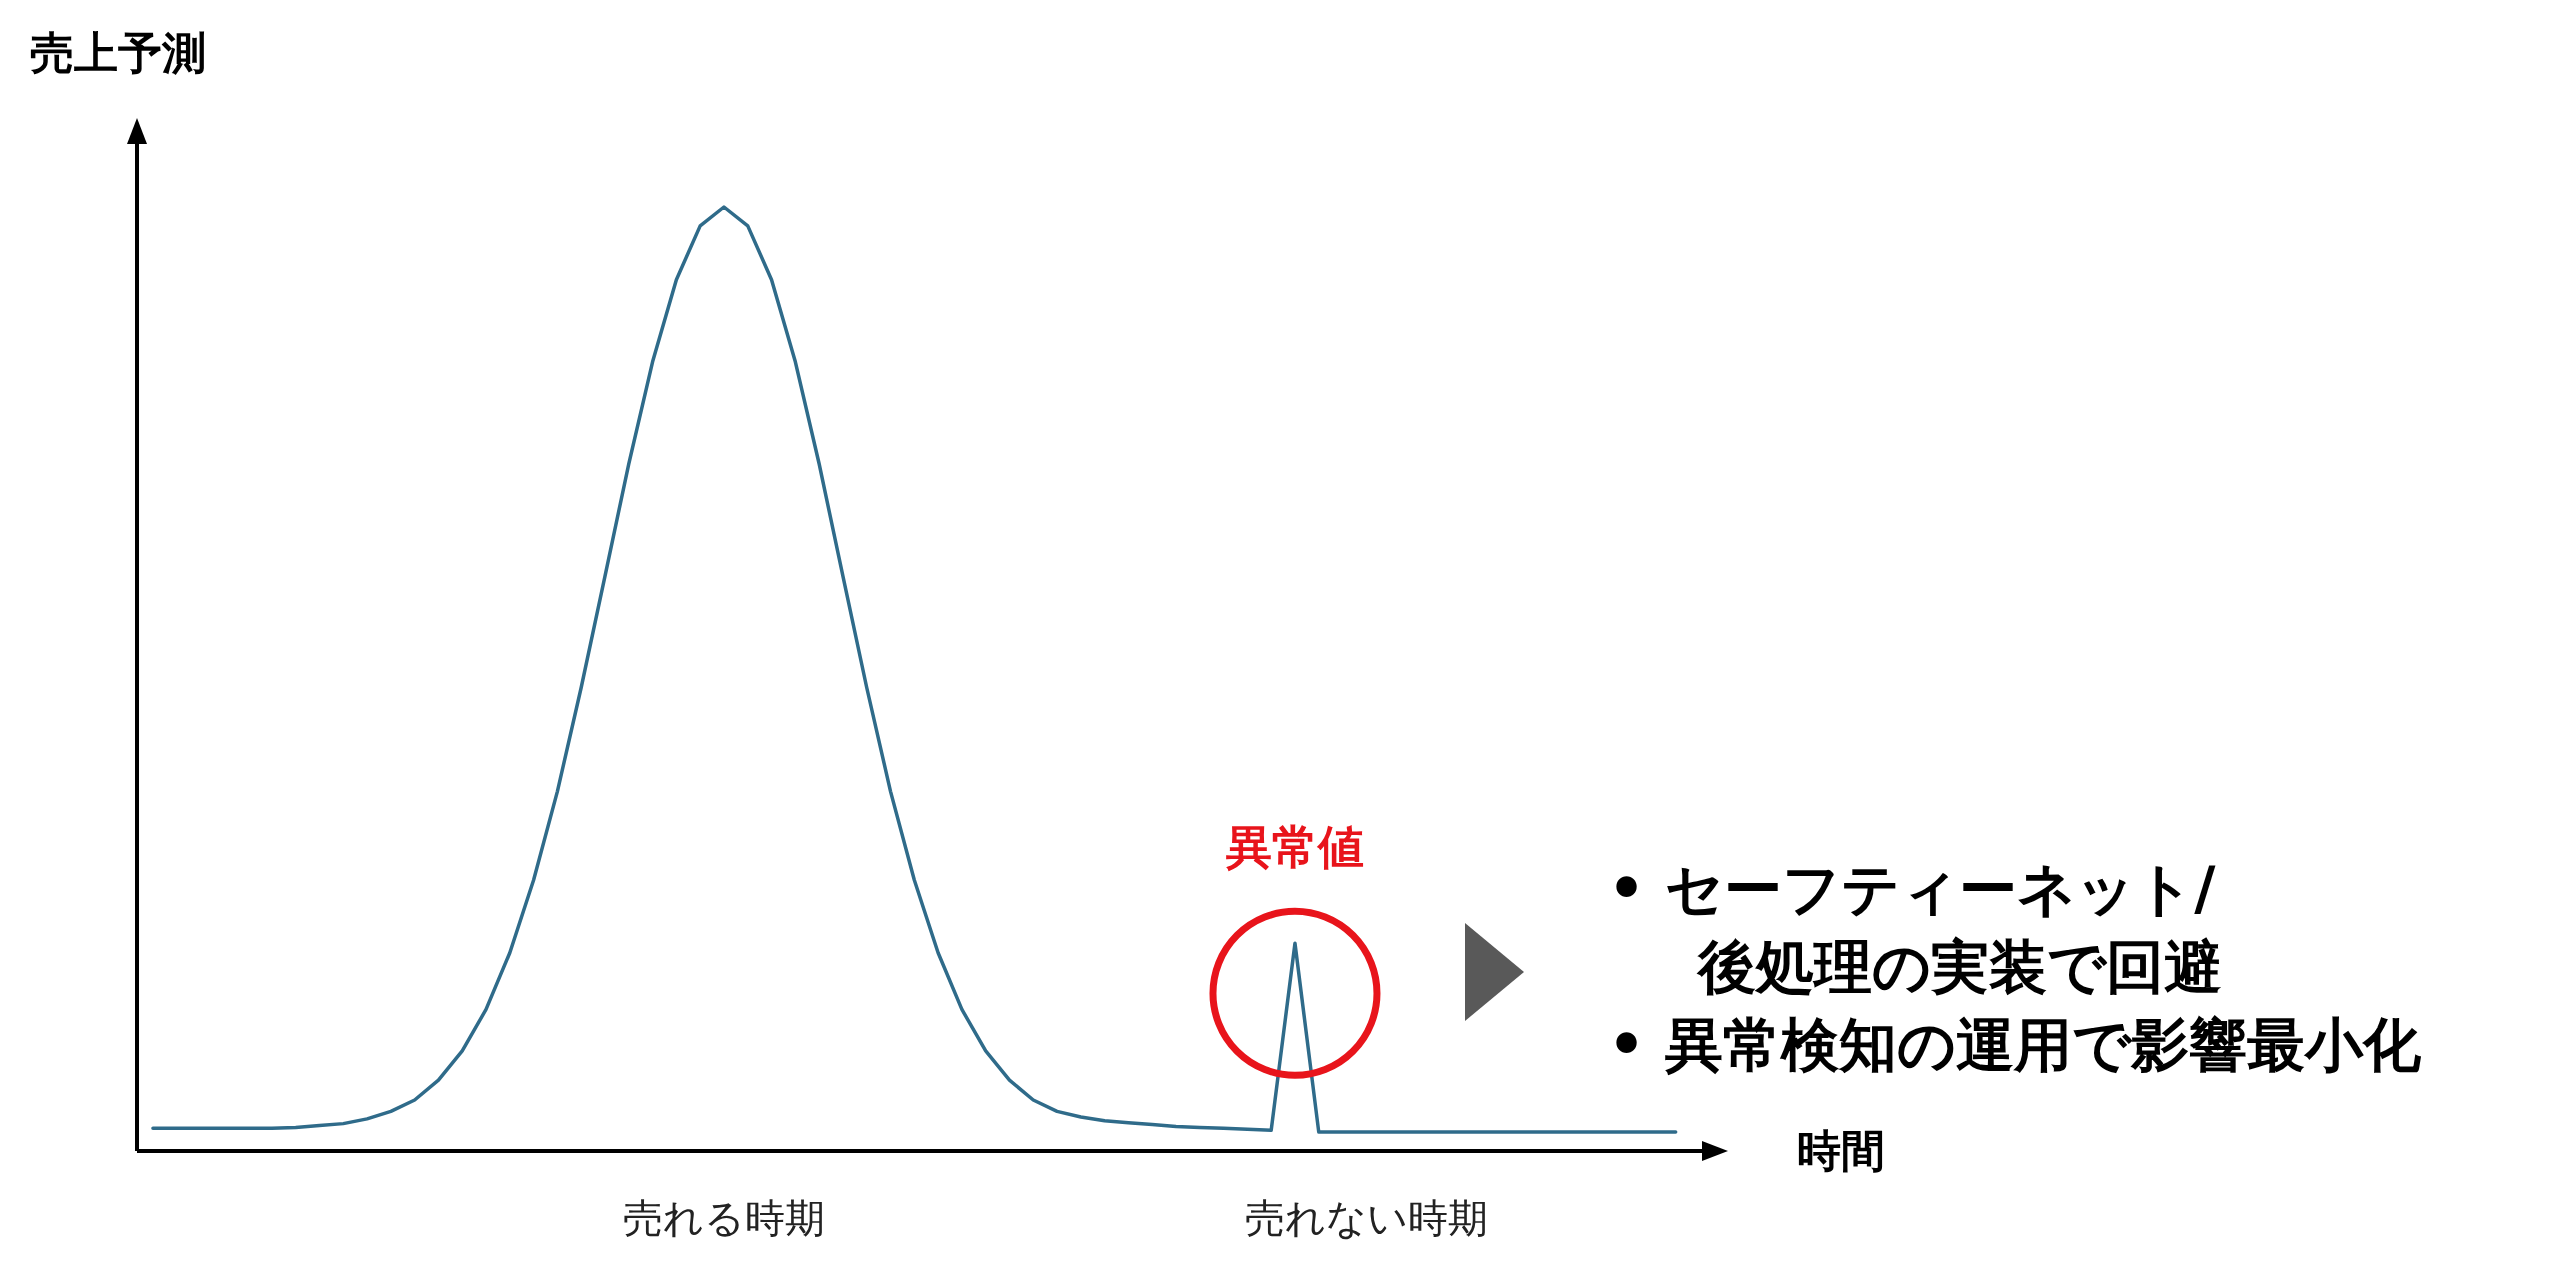 The image size is (2560, 1272). What do you see at coordinates (2015, 1045) in the screenshot?
I see `annotation: • 異常検知の運用で影響最小化` at bounding box center [2015, 1045].